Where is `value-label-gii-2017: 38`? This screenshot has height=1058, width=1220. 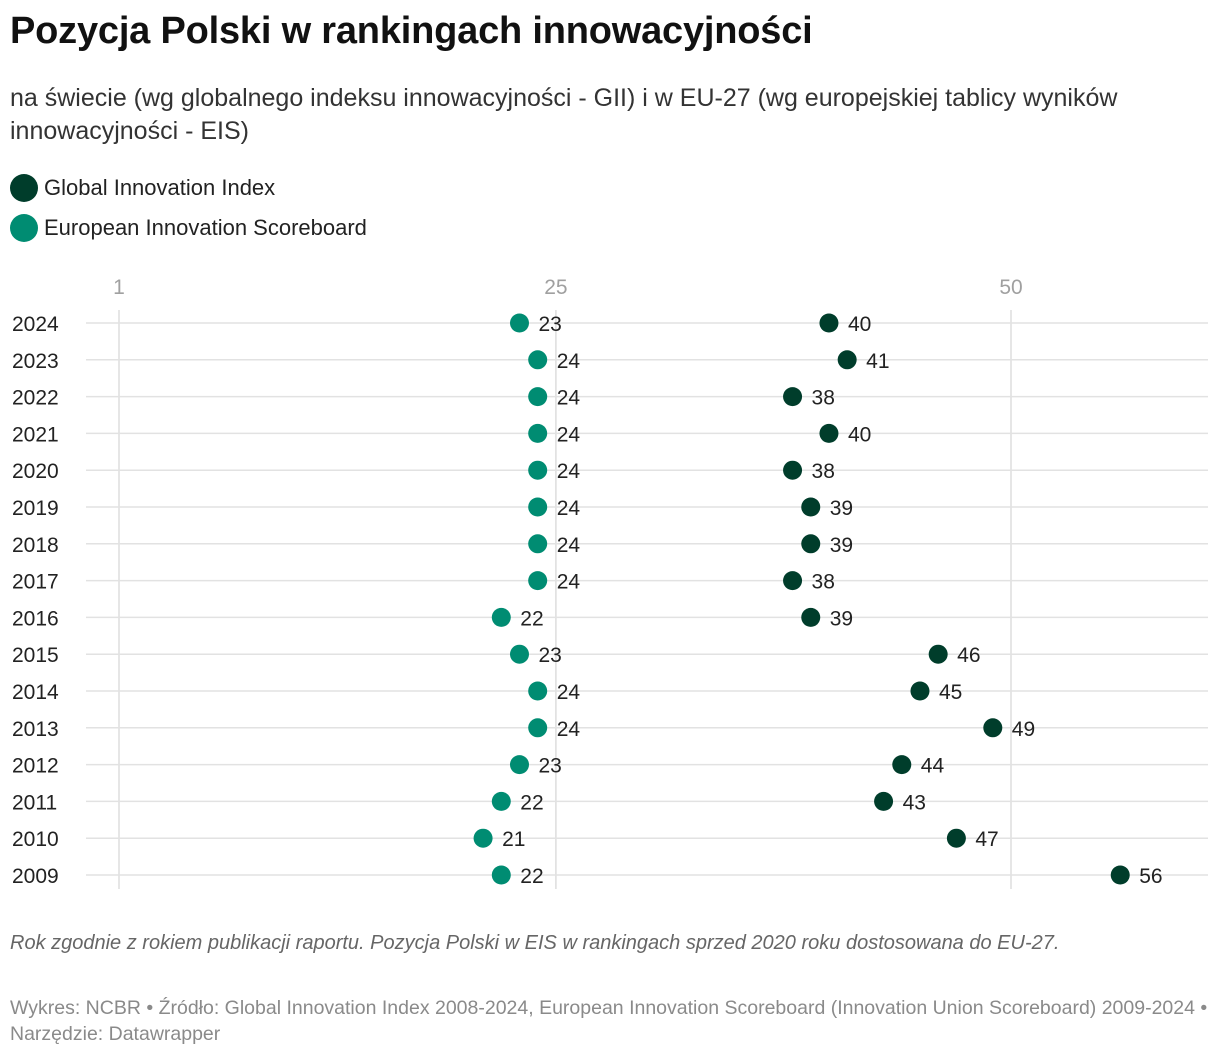
value-label-gii-2017: 38 is located at coordinates (823, 582).